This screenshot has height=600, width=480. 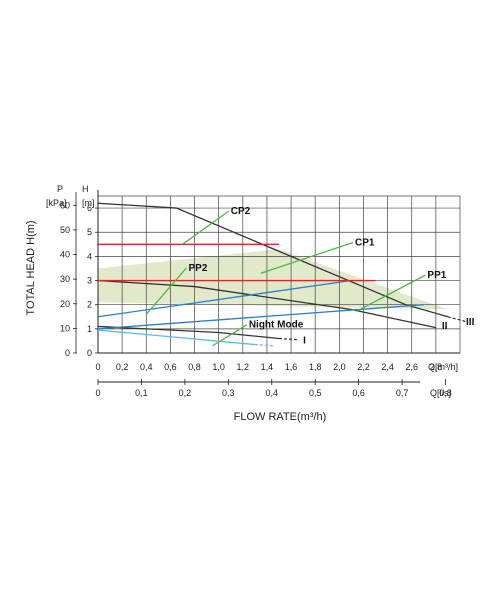 What do you see at coordinates (436, 275) in the screenshot?
I see `curve-label-pp1: PP1` at bounding box center [436, 275].